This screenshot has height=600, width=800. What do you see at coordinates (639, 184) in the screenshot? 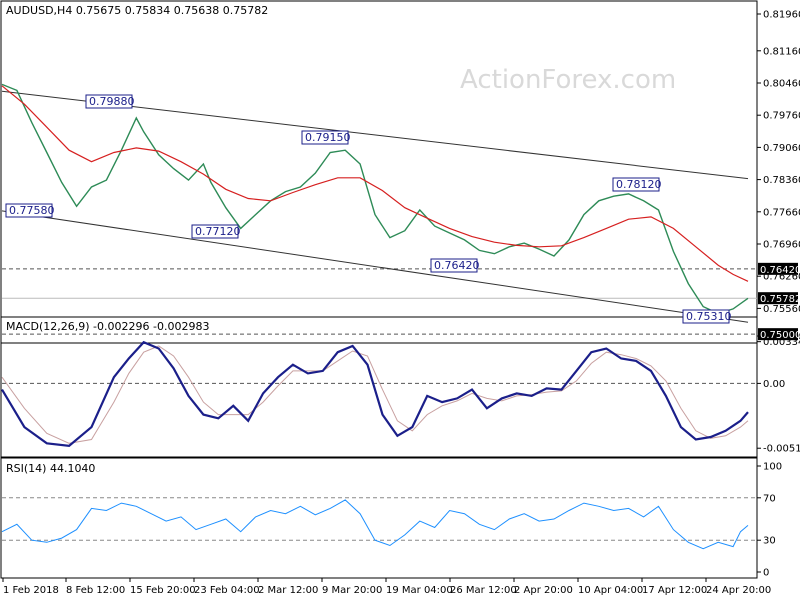
I see `annotation-label: 0.78120` at bounding box center [639, 184].